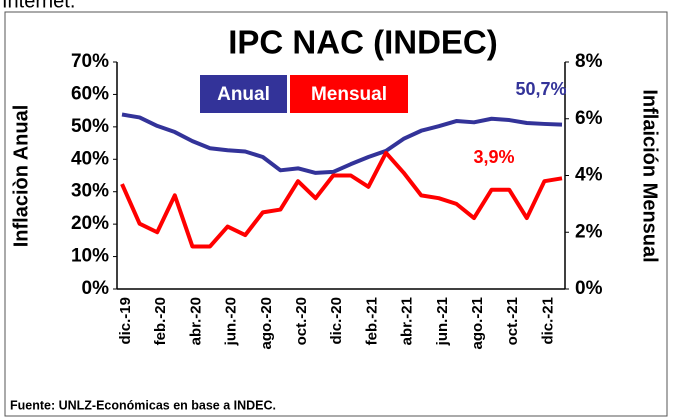 The width and height of the screenshot is (673, 418). Describe the element at coordinates (125, 321) in the screenshot. I see `x-tick-label: dic.-19` at that location.